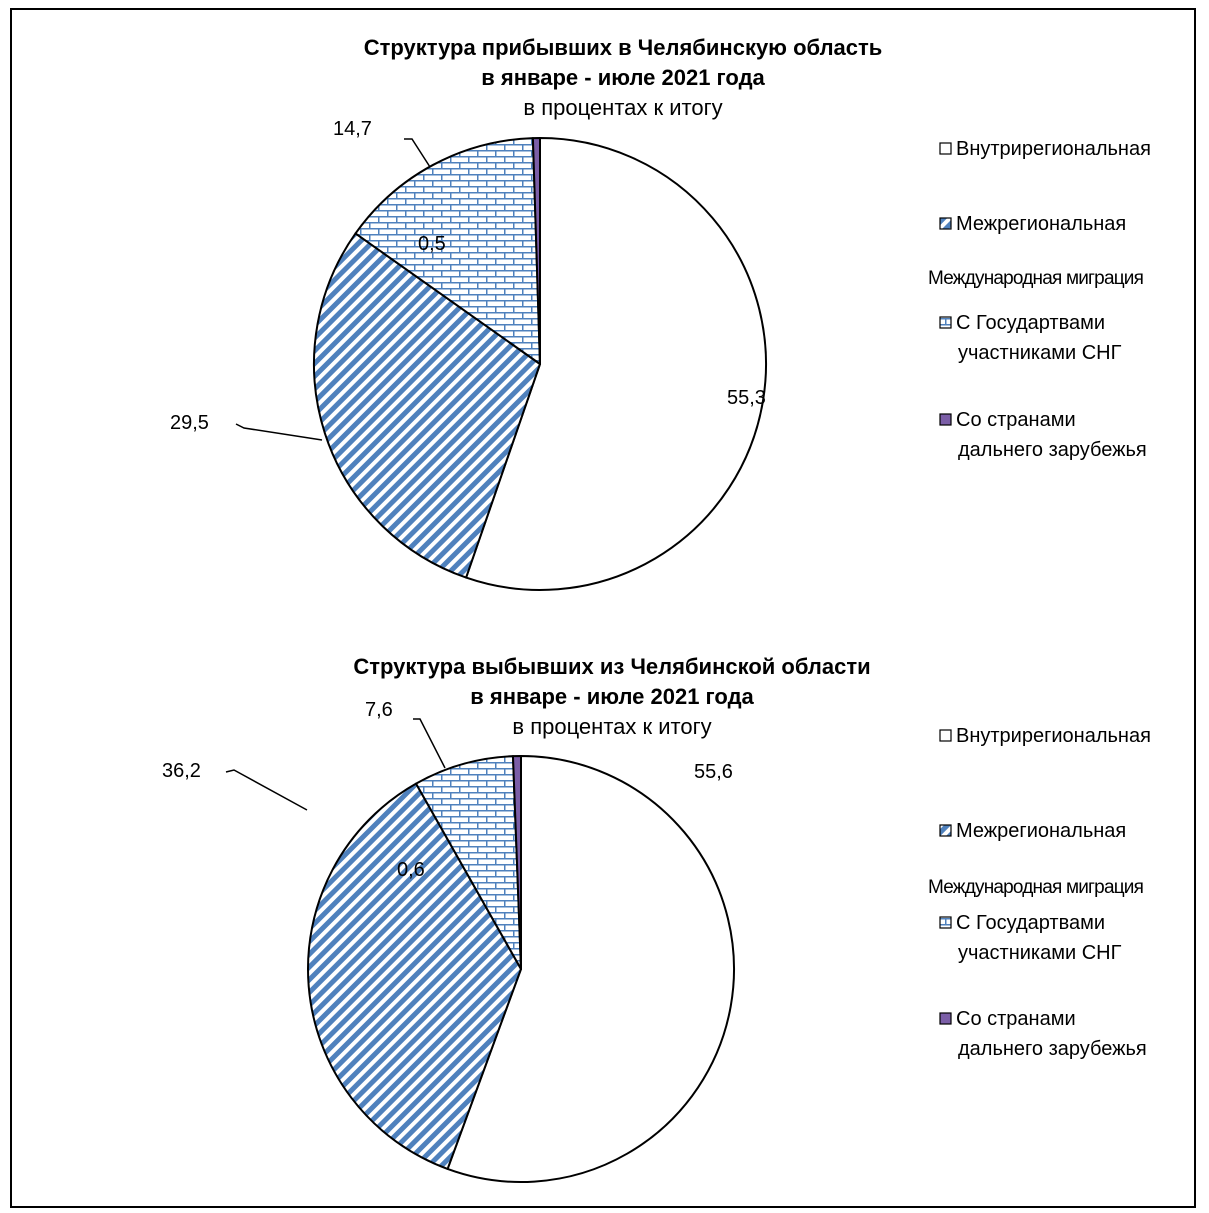  What do you see at coordinates (746, 398) in the screenshot?
I see `data-label-intra: 55,3` at bounding box center [746, 398].